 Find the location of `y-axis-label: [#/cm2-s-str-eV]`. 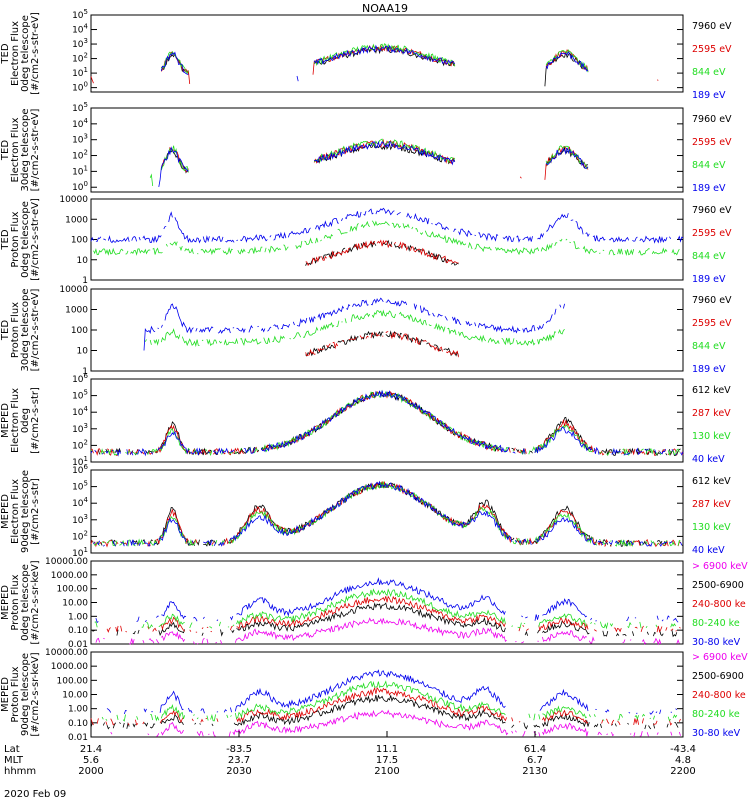

y-axis-label: [#/cm2-s-str-eV] is located at coordinates (35, 330).